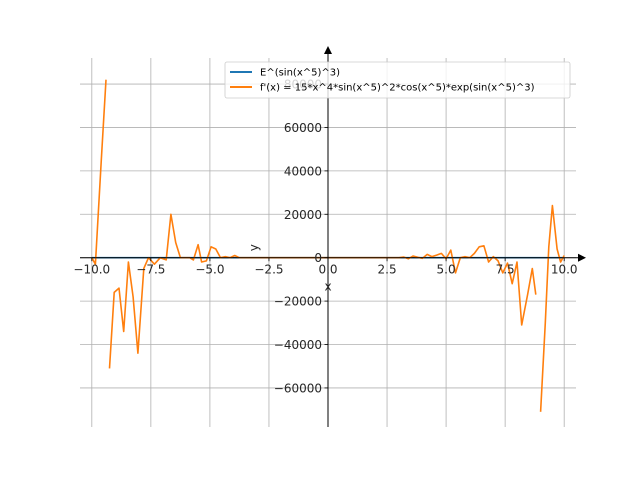  I want to click on x-axis-arrow, so click(582, 257).